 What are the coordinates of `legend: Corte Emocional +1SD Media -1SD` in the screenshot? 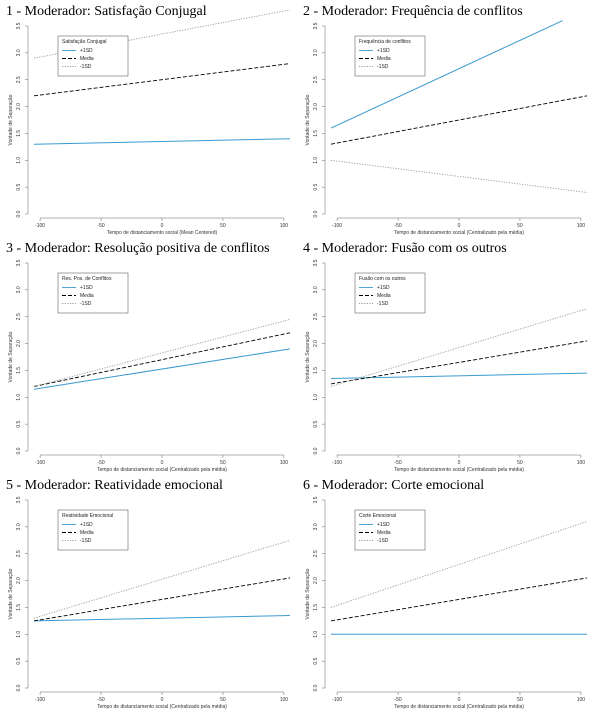 It's located at (390, 530).